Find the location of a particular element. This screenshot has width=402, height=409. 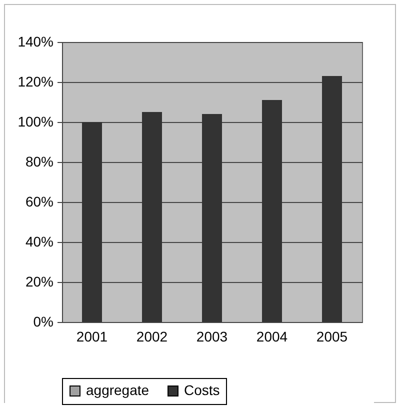

y-tick-label: 40% is located at coordinates (39, 242).